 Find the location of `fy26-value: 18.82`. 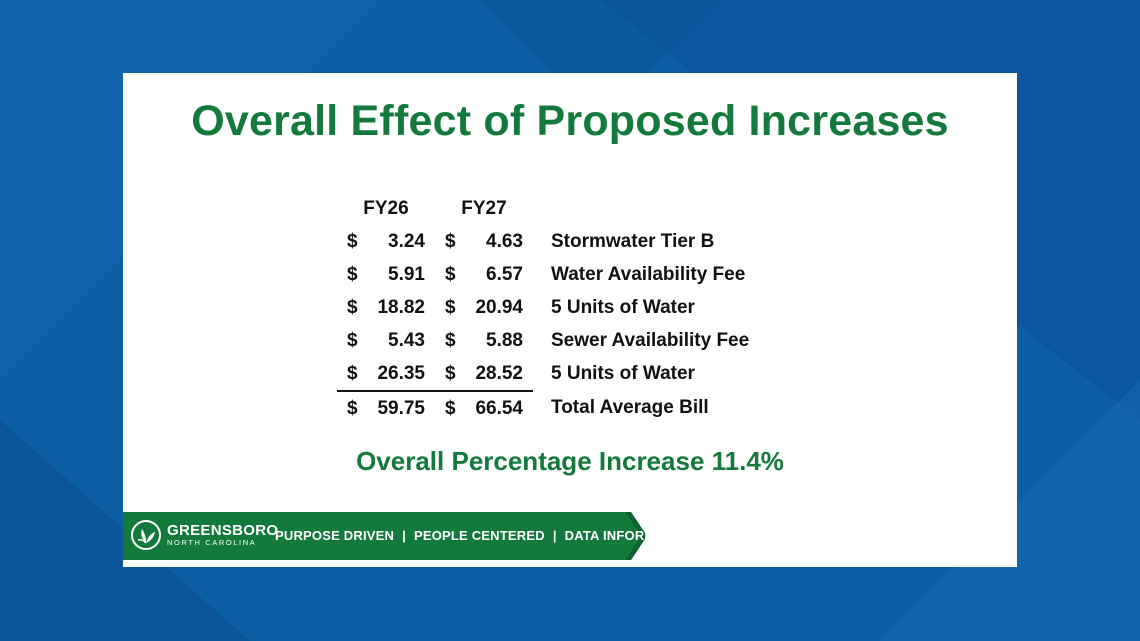

fy26-value: 18.82 is located at coordinates (401, 307).